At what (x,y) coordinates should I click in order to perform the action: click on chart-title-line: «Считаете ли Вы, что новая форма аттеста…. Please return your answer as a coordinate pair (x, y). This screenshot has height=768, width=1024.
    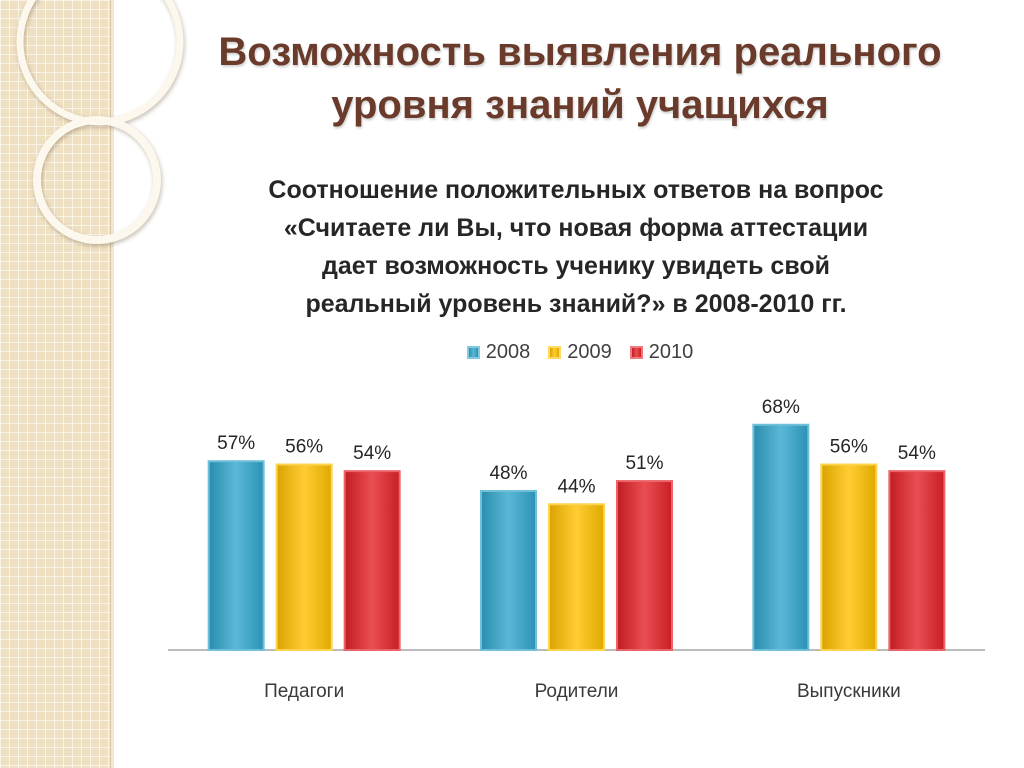
    Looking at the image, I should click on (576, 228).